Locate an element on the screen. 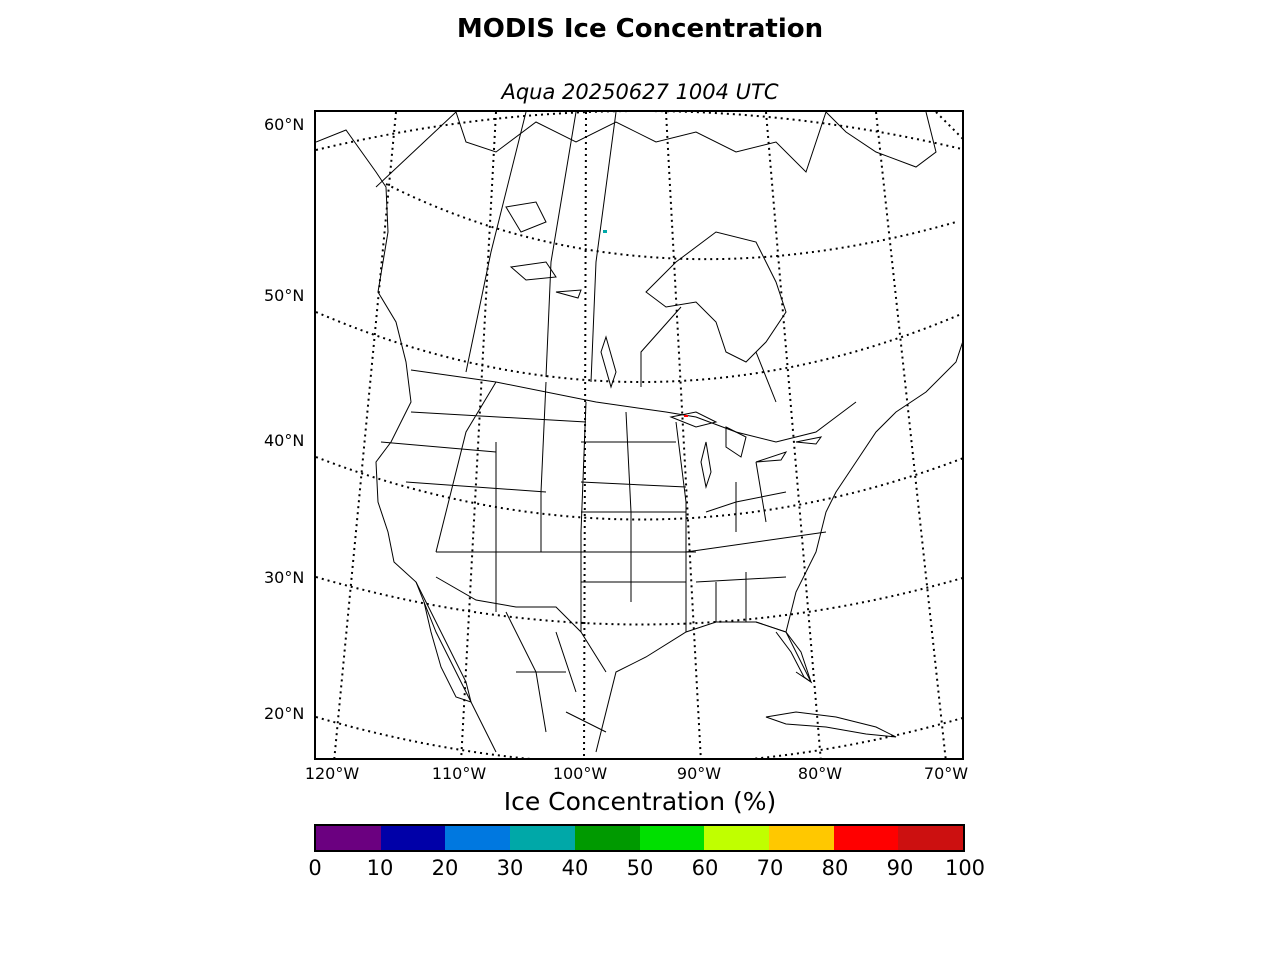 The image size is (1280, 960). atlantic-coastline is located at coordinates (873, 487).